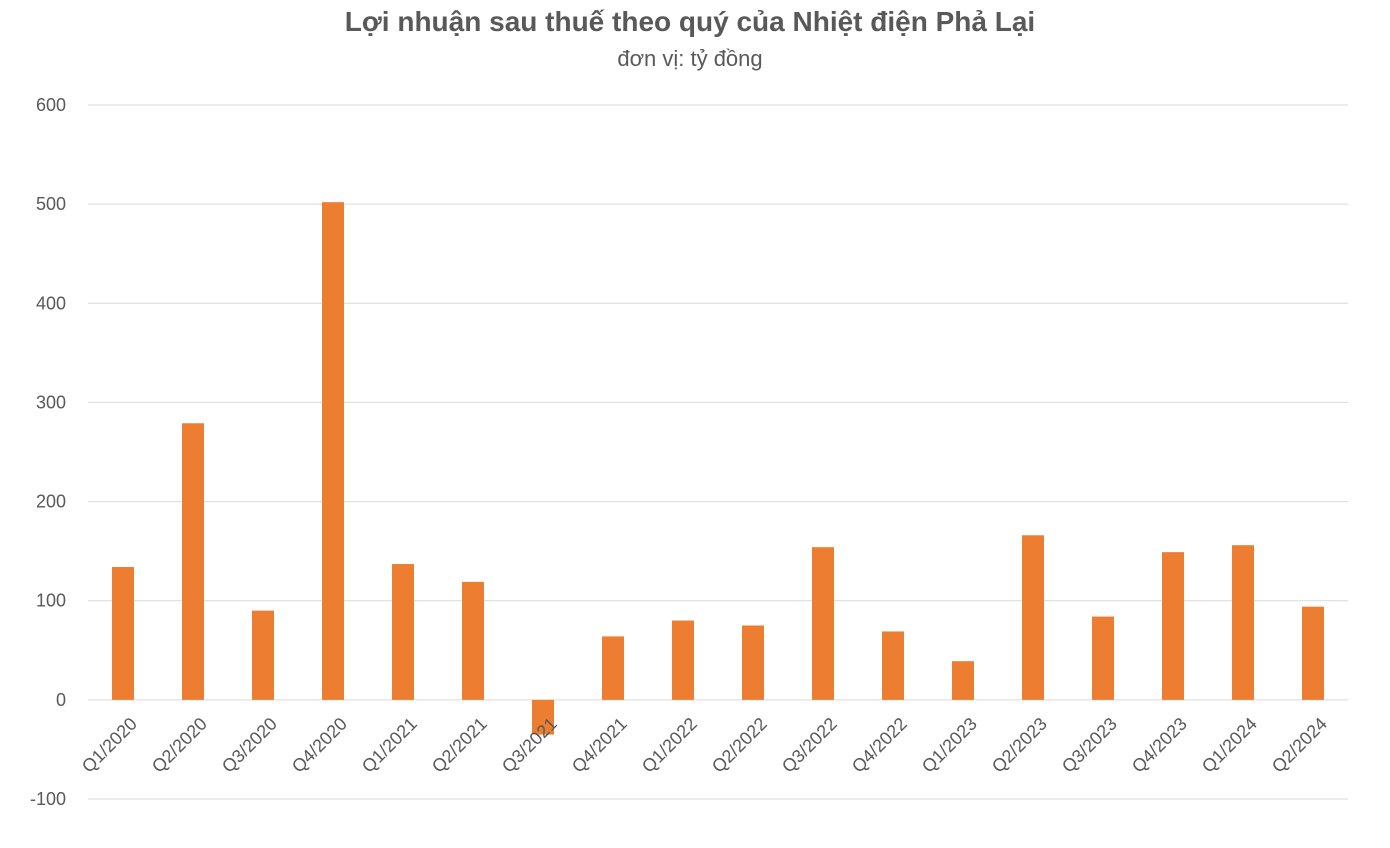  What do you see at coordinates (51, 105) in the screenshot?
I see `y-tick-label: 600` at bounding box center [51, 105].